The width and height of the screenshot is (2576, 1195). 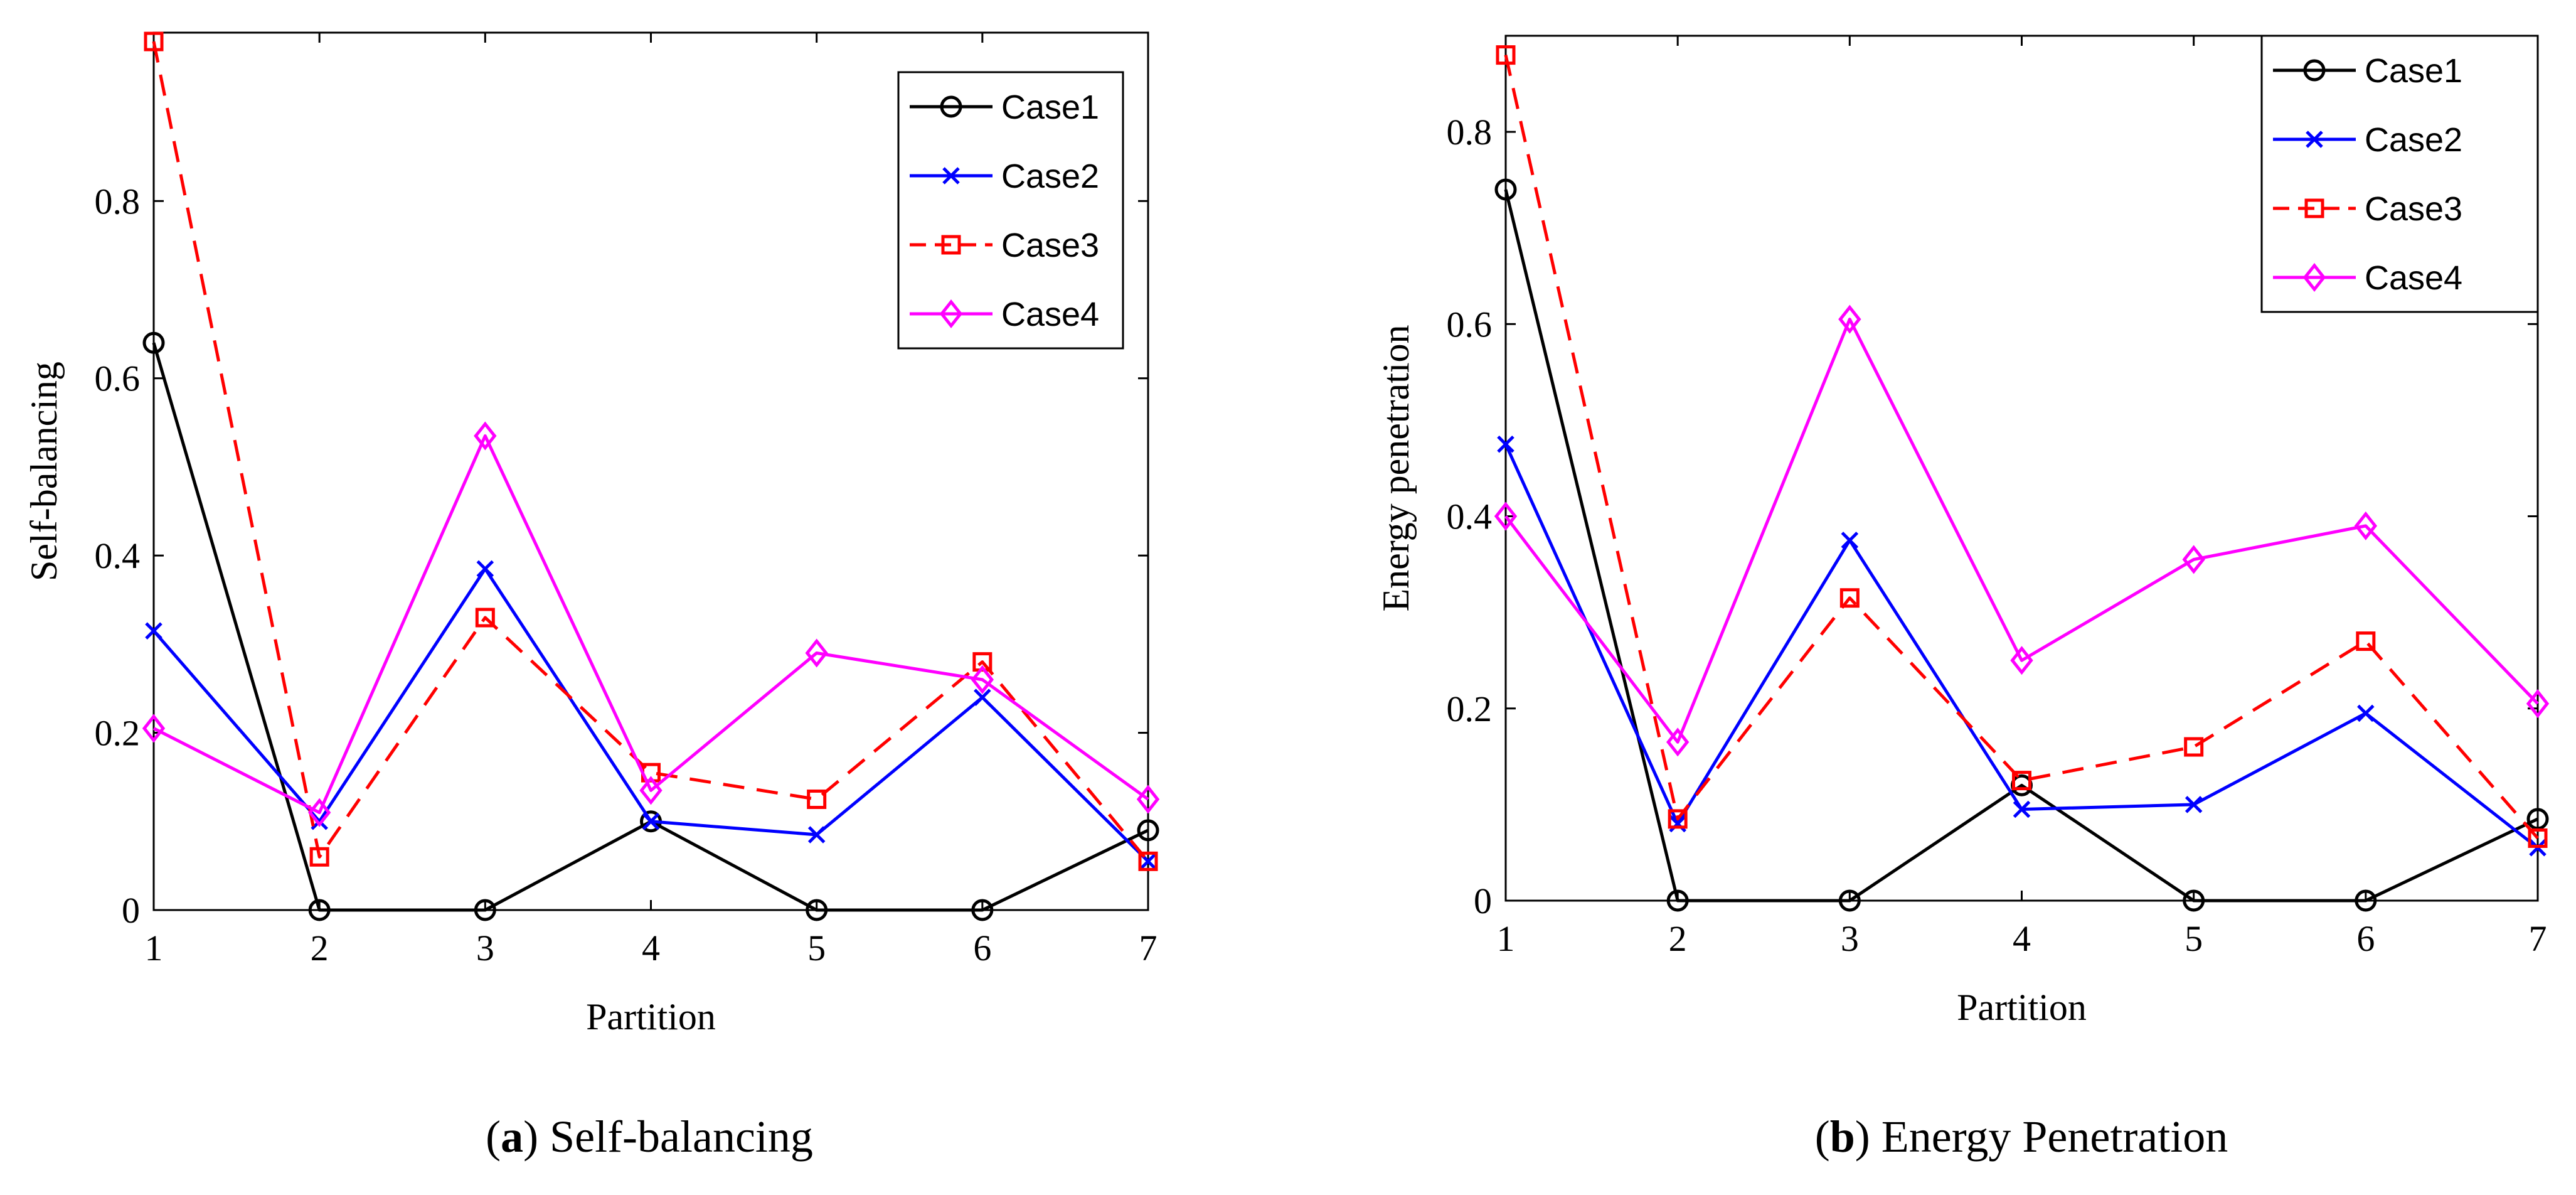 I want to click on y-tick-label: 0.2, so click(x=1470, y=709).